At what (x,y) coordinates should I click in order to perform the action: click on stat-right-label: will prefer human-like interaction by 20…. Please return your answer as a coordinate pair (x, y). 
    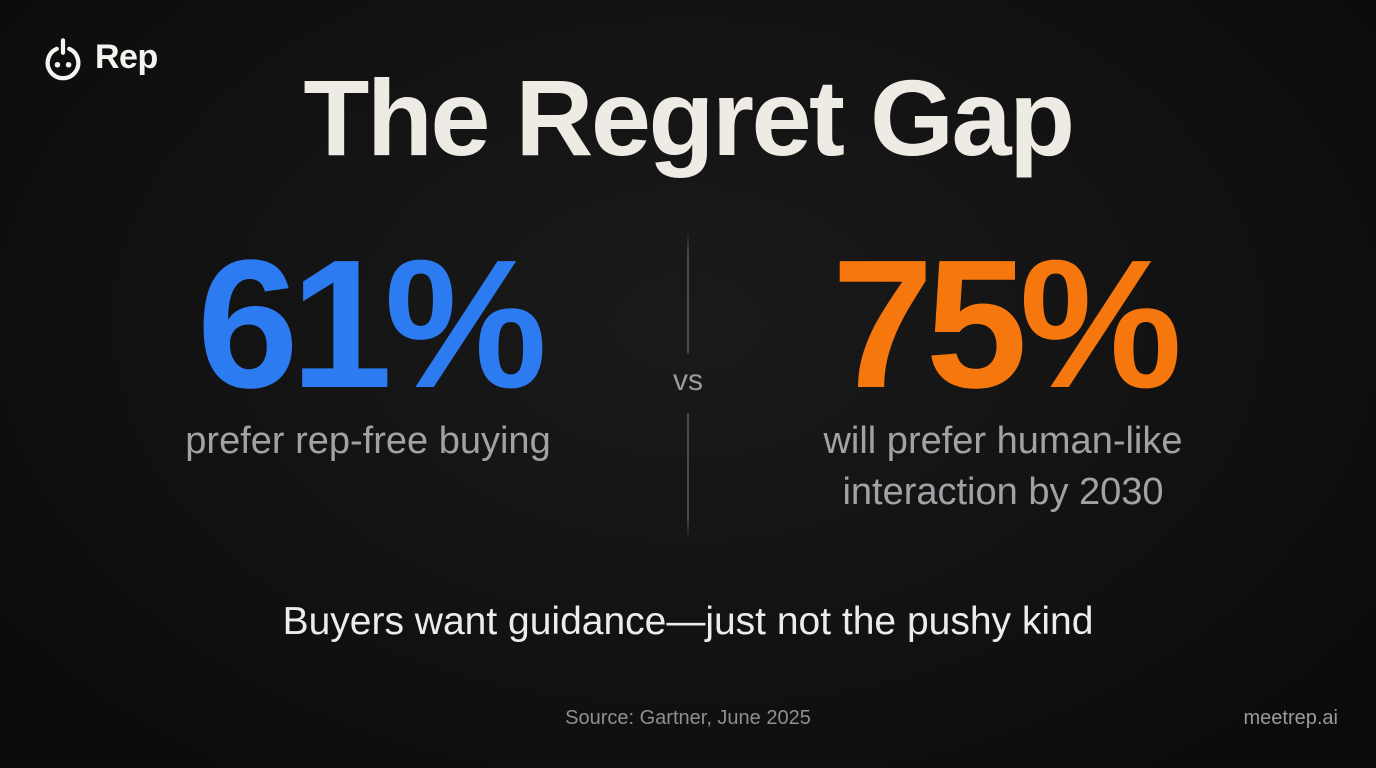
    Looking at the image, I should click on (1003, 467).